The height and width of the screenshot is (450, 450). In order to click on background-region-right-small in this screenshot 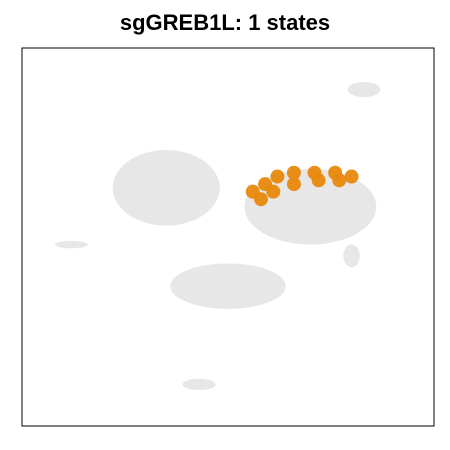, I will do `click(351, 256)`.